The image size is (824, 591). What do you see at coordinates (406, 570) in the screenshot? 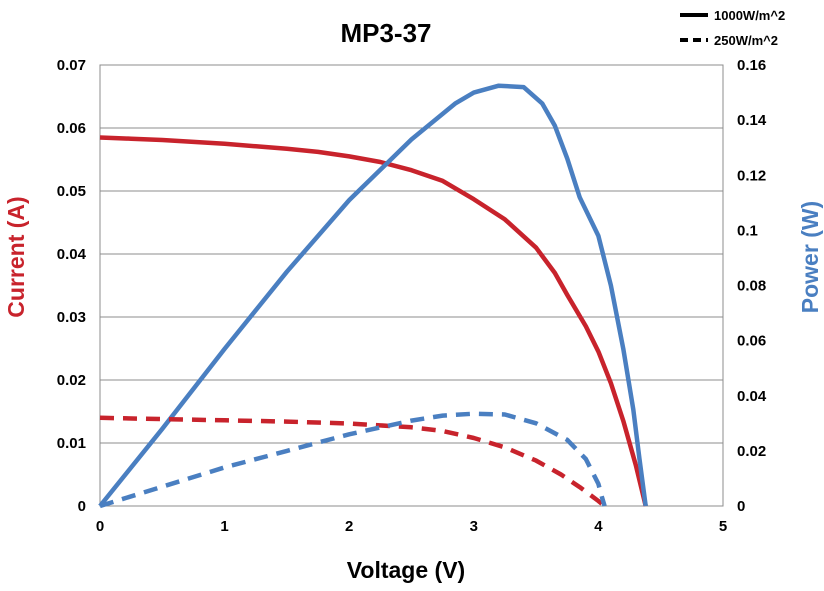
I see `x-axis-title: Voltage (V)` at bounding box center [406, 570].